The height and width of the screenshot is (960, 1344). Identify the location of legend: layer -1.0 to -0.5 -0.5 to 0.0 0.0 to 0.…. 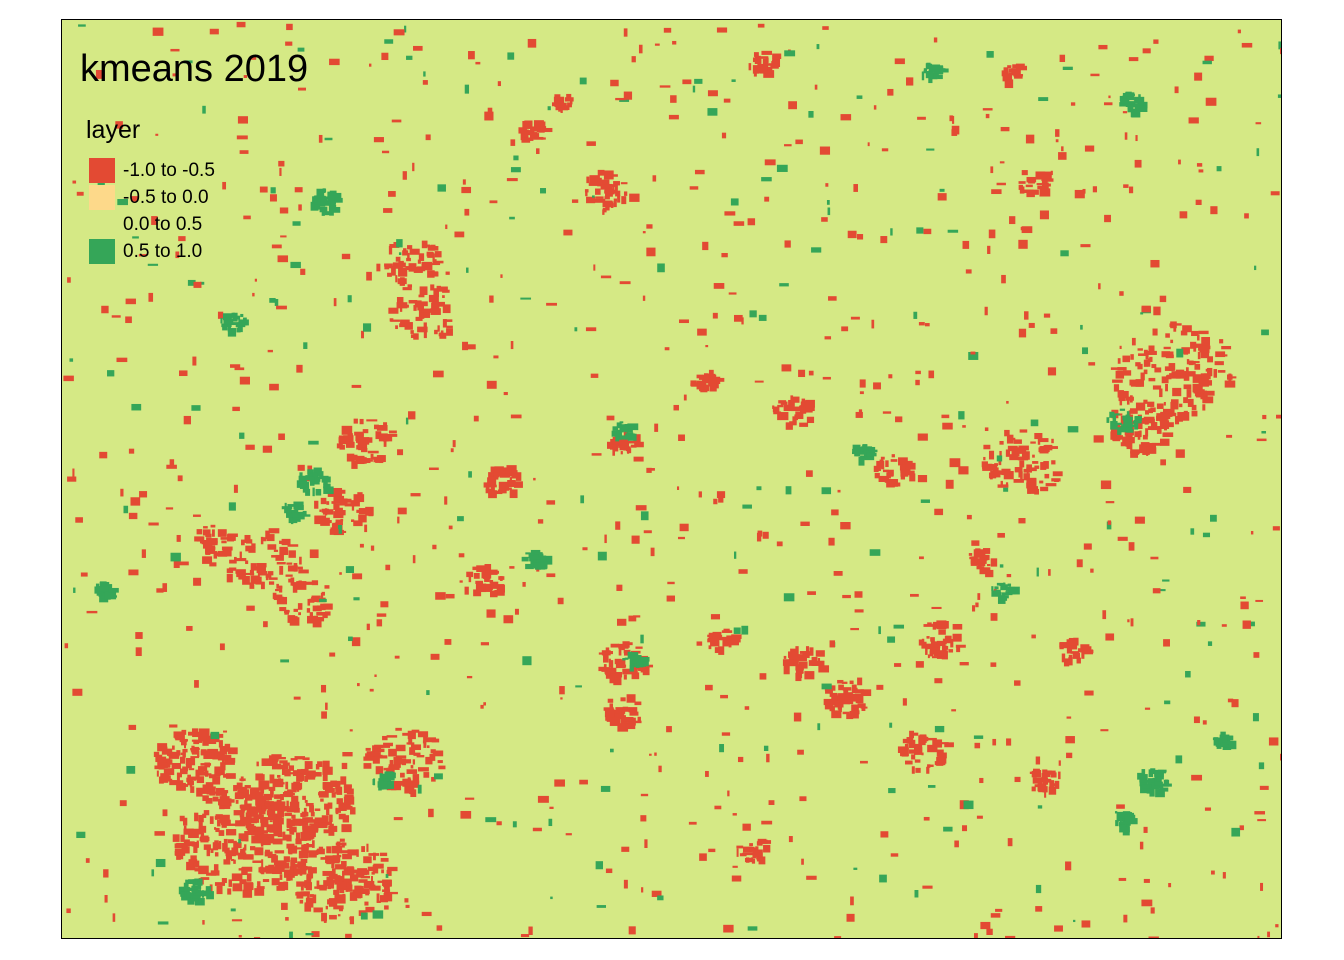
(150, 191).